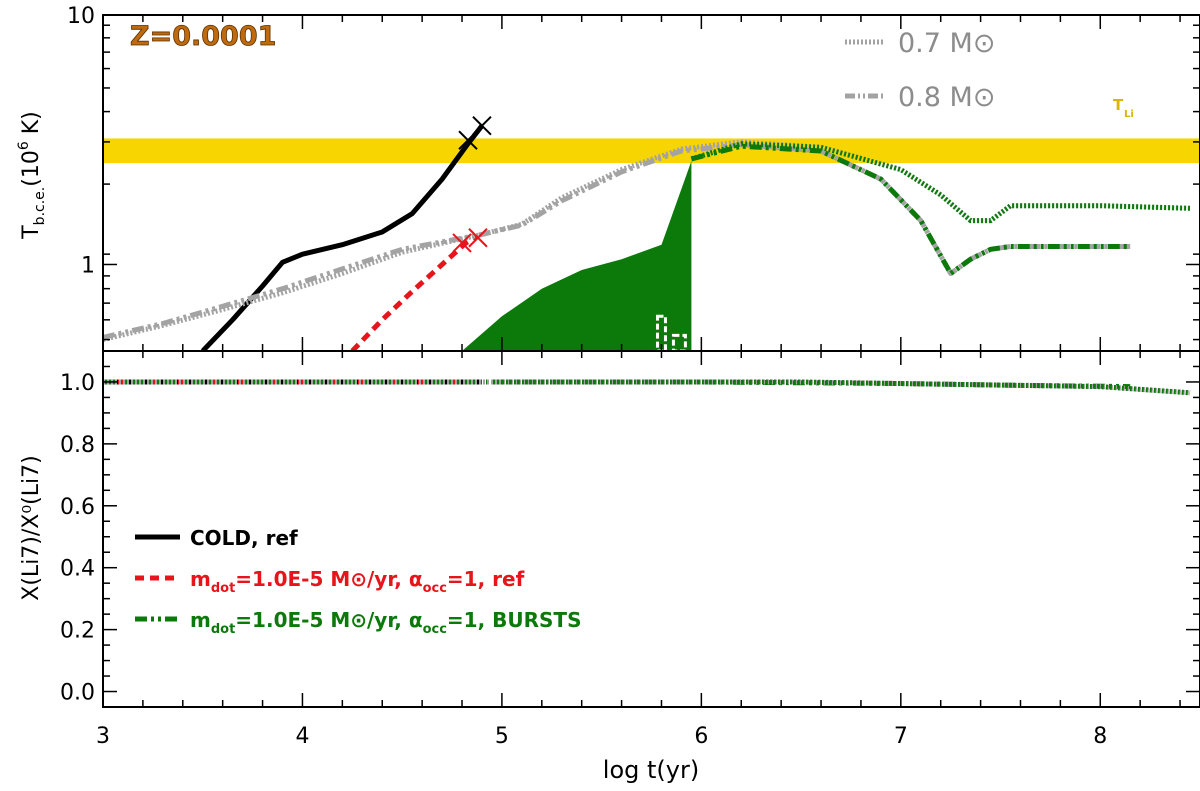  What do you see at coordinates (1118, 105) in the screenshot?
I see `svg-text: T` at bounding box center [1118, 105].